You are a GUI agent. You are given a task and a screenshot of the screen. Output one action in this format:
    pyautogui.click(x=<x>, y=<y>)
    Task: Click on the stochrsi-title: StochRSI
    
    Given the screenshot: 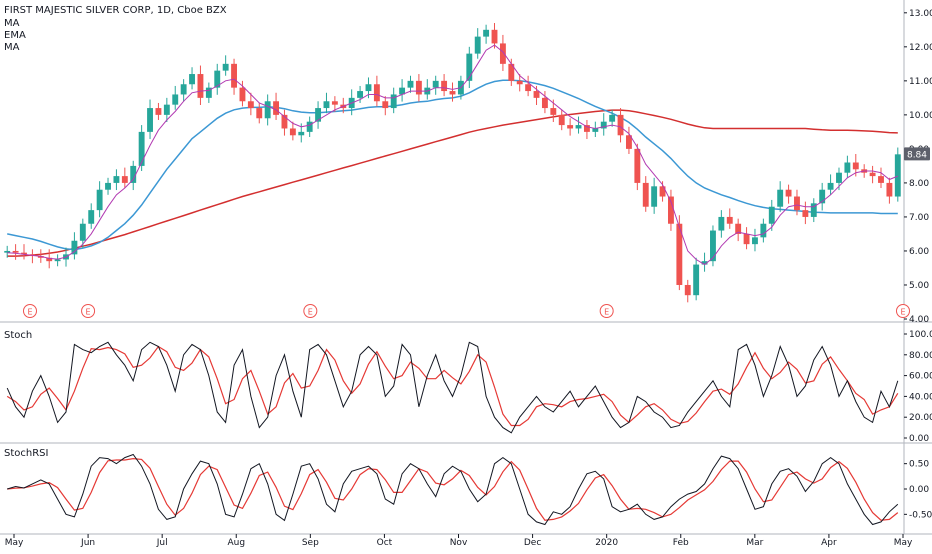 What is the action you would take?
    pyautogui.click(x=26, y=453)
    